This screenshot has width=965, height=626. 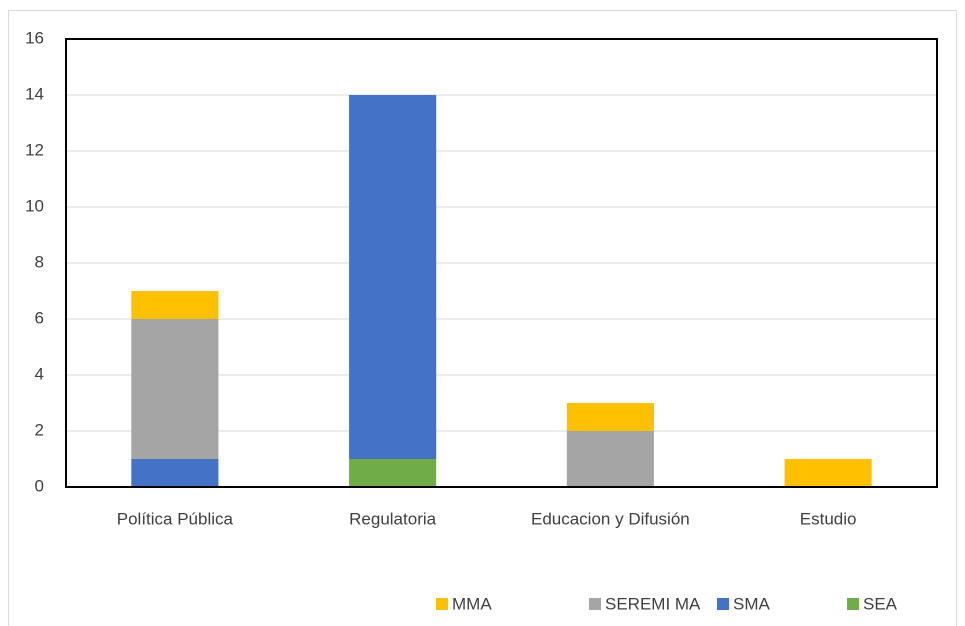 I want to click on x-tick-label: Educacion y Difusión, so click(x=610, y=518).